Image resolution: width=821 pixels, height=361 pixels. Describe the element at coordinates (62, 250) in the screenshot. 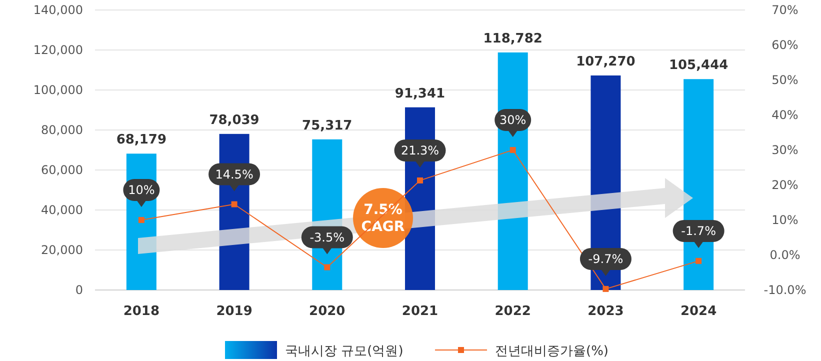

I see `y-tick-label: 20,000` at that location.